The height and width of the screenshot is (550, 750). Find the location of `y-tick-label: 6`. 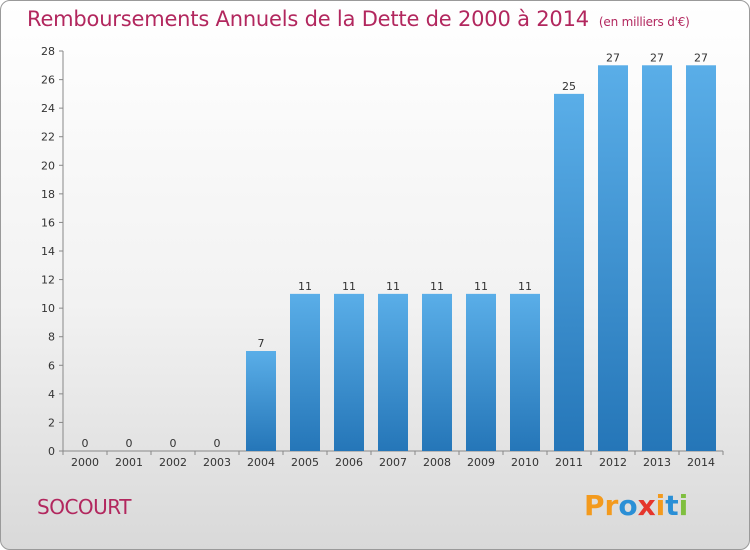

y-tick-label: 6 is located at coordinates (51, 365).